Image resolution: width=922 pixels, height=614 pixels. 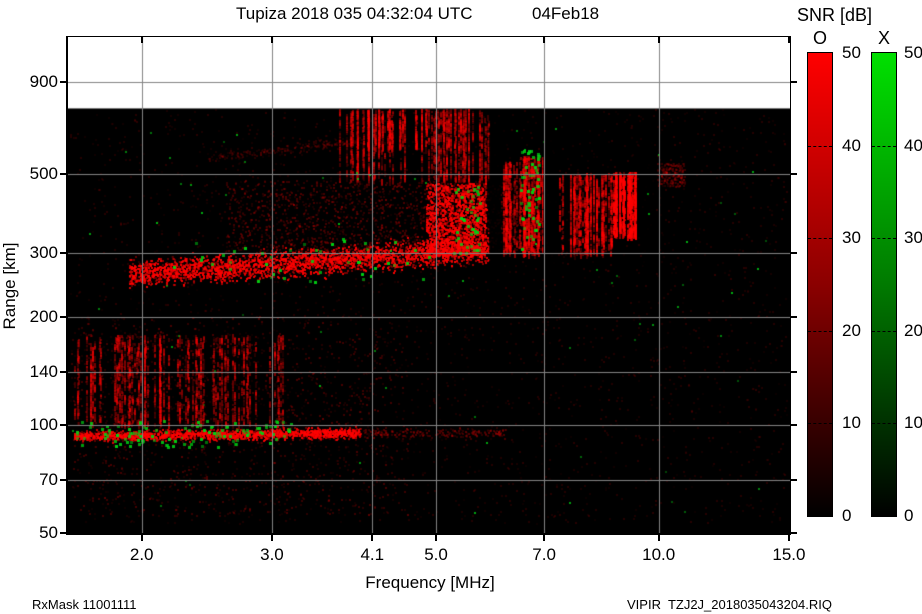 What do you see at coordinates (43, 173) in the screenshot?
I see `y-tick-label: 500` at bounding box center [43, 173].